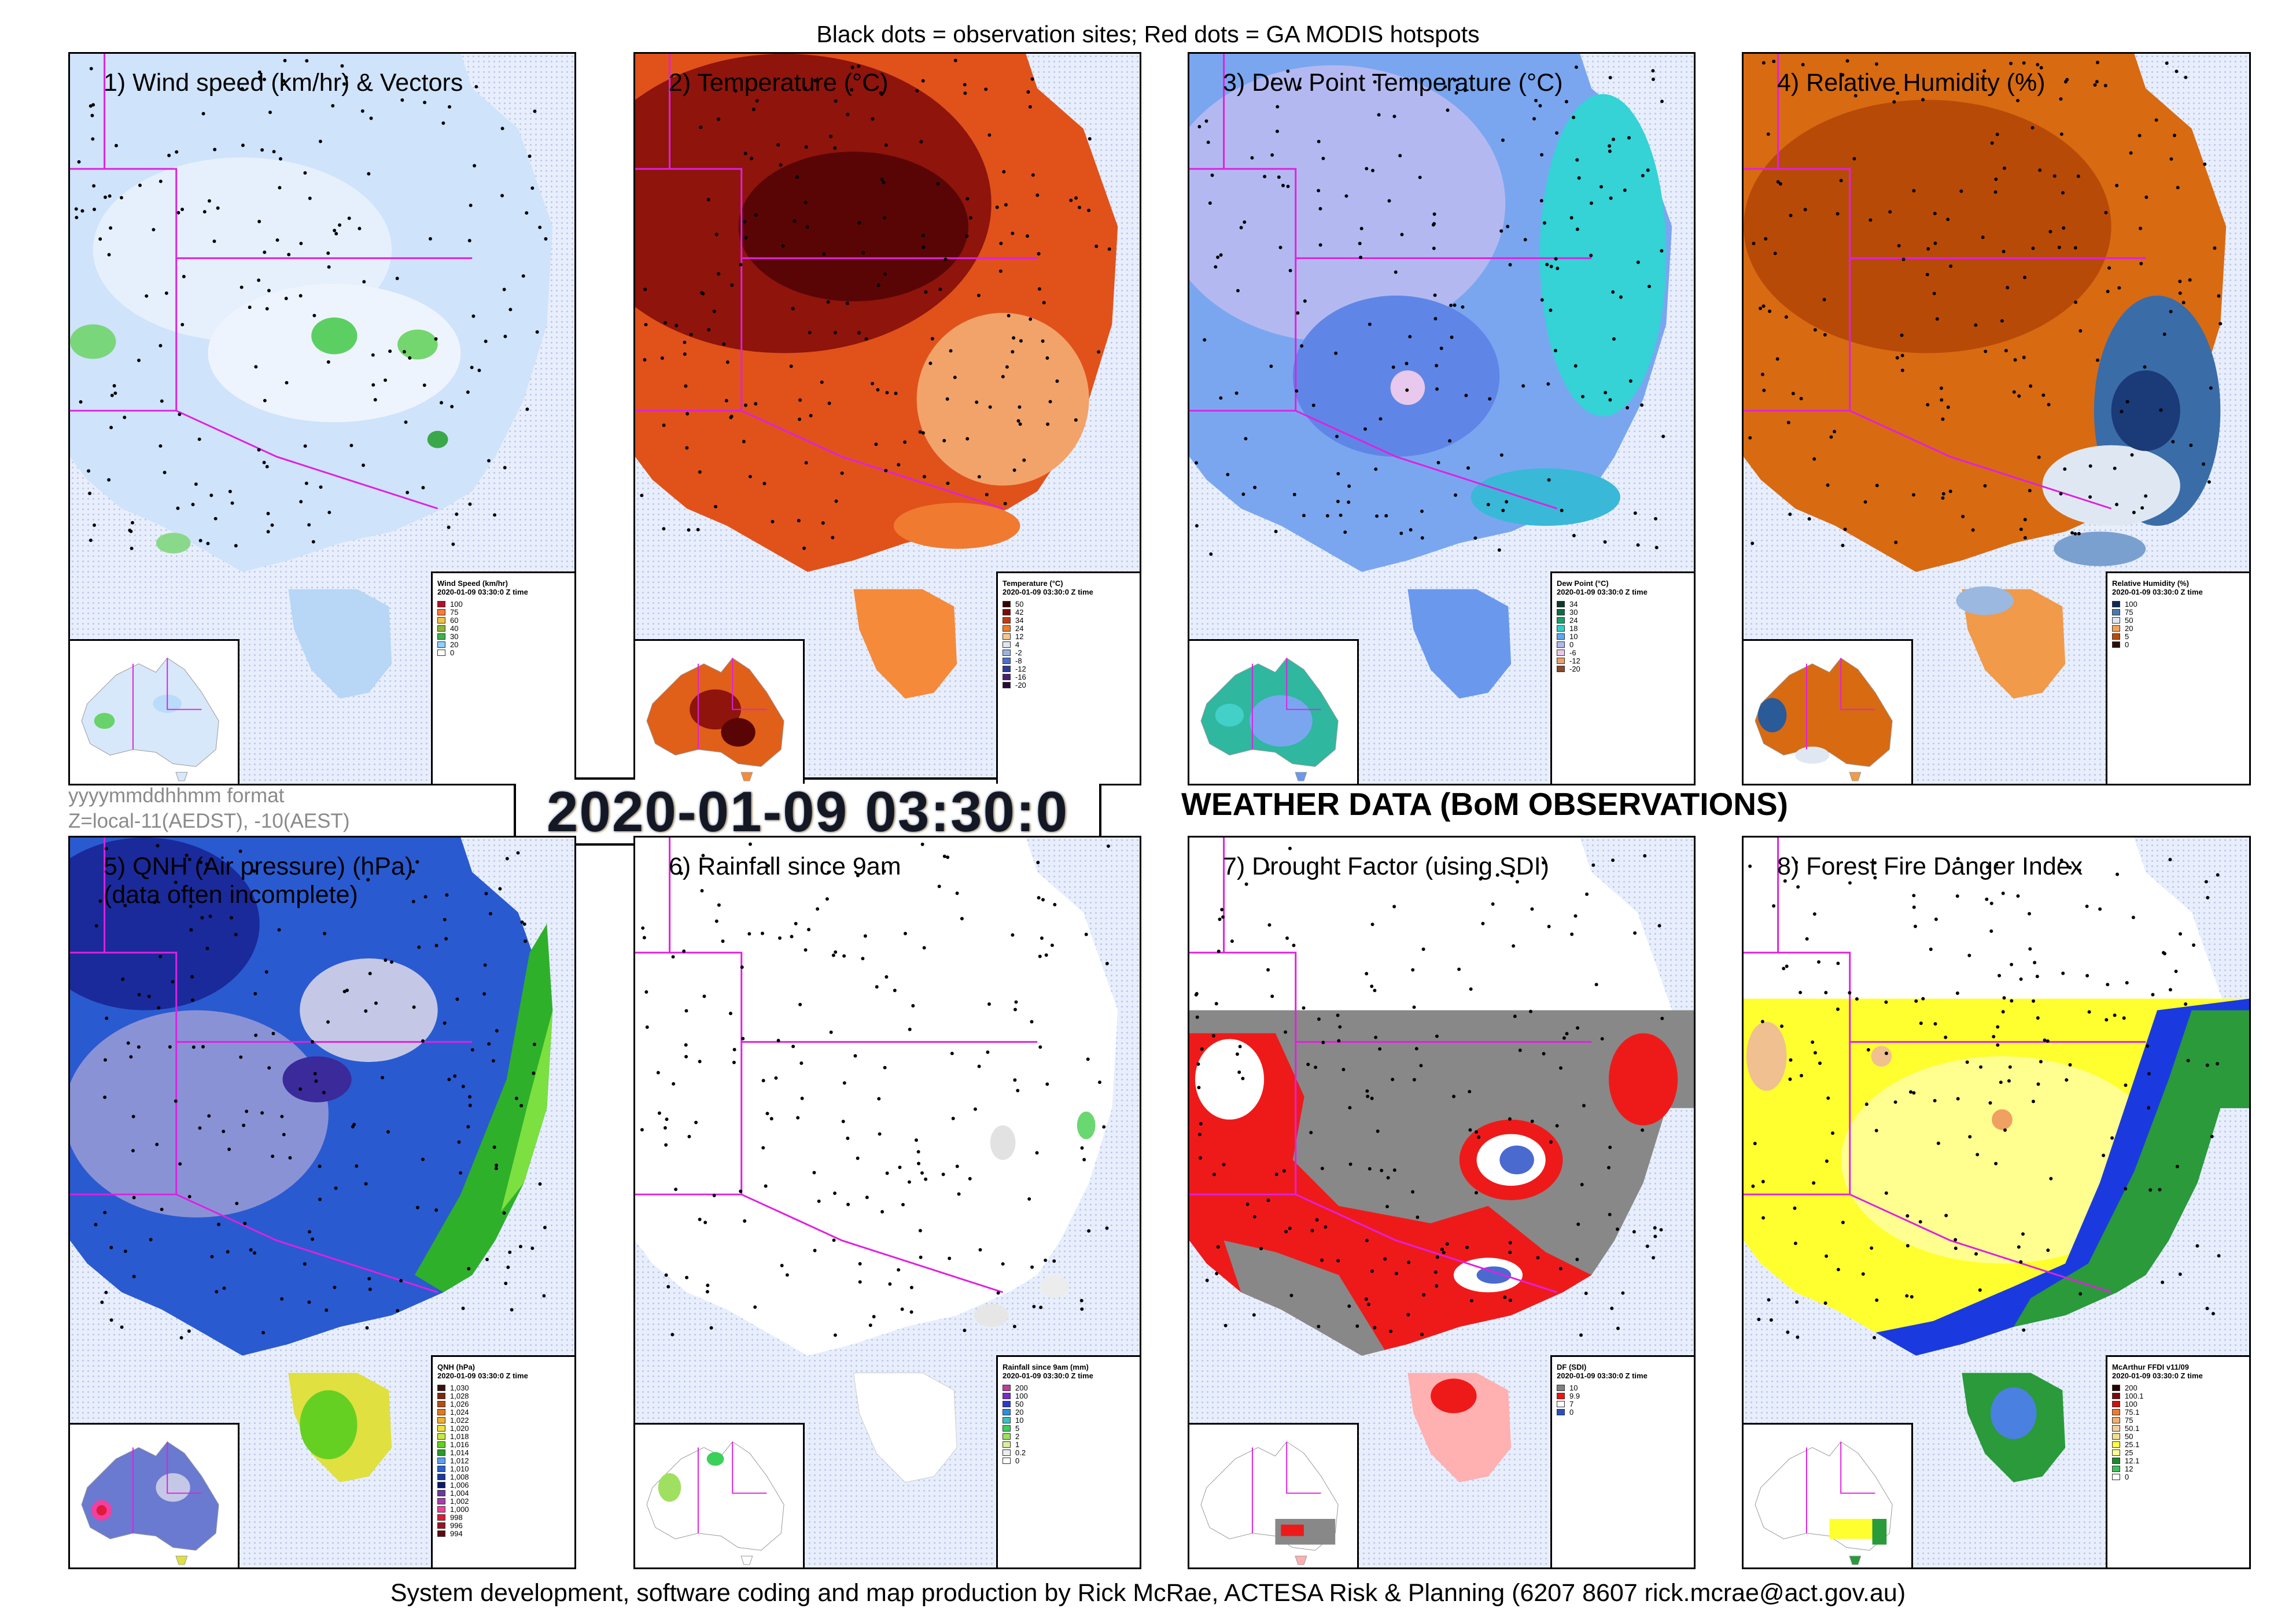 This screenshot has width=2296, height=1623. Describe the element at coordinates (459, 1387) in the screenshot. I see `legend-label: 1,030` at that location.